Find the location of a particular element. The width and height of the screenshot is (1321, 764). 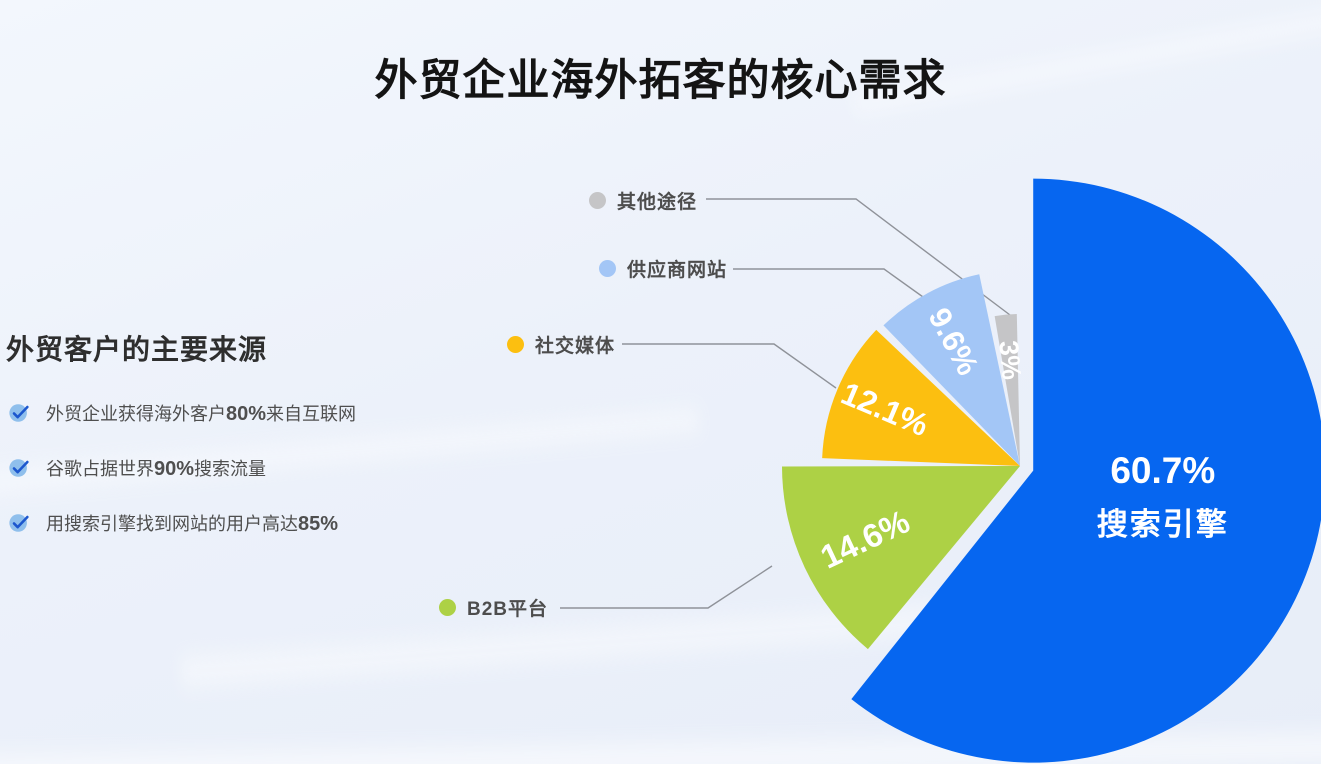

slice-value-label: 3% is located at coordinates (1010, 360).